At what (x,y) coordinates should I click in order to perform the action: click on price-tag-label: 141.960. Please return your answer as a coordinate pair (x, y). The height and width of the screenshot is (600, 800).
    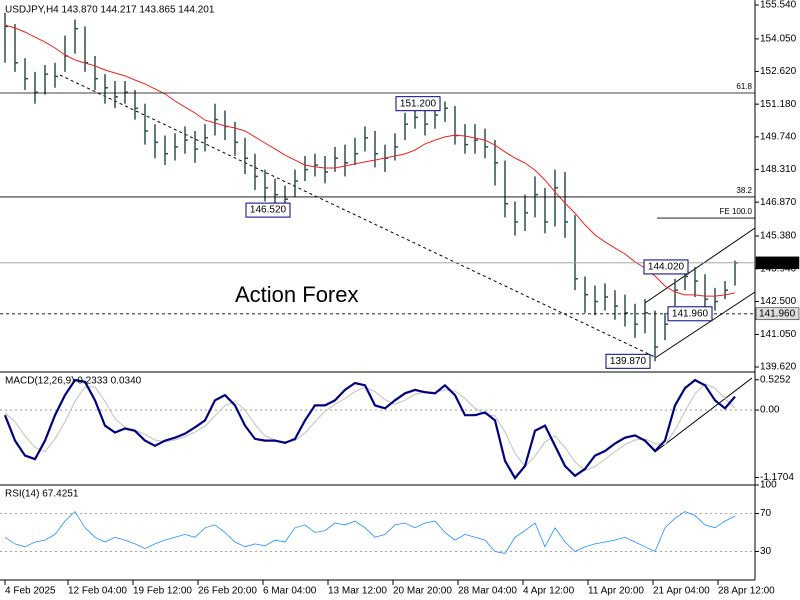
    Looking at the image, I should click on (777, 313).